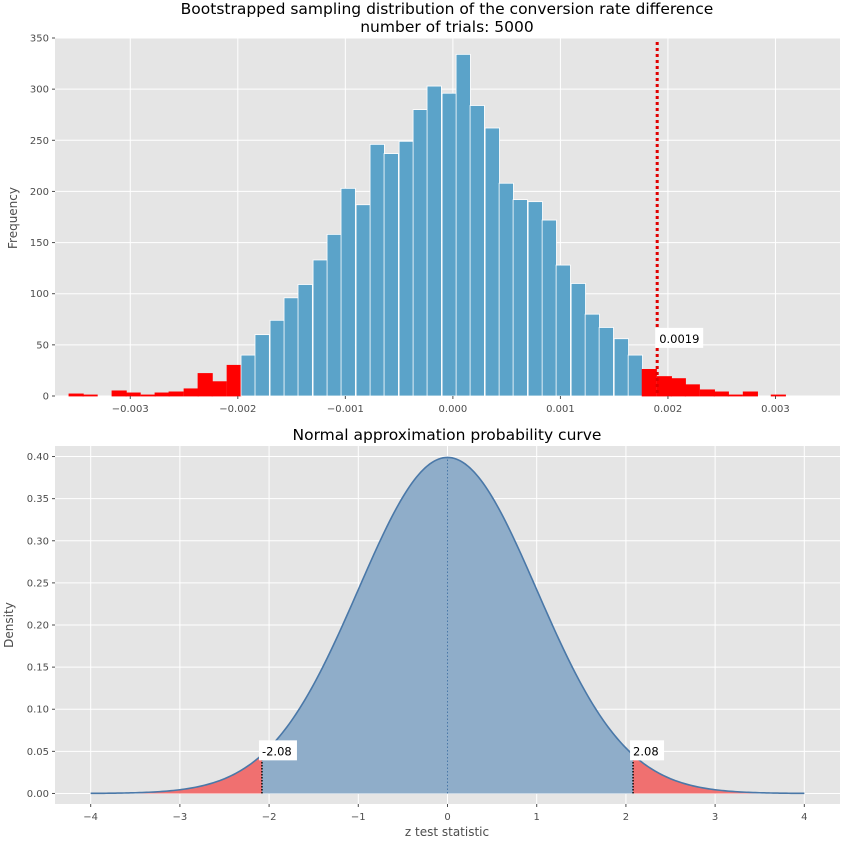 The width and height of the screenshot is (845, 843). I want to click on y-tick-label: 0.35, so click(38, 499).